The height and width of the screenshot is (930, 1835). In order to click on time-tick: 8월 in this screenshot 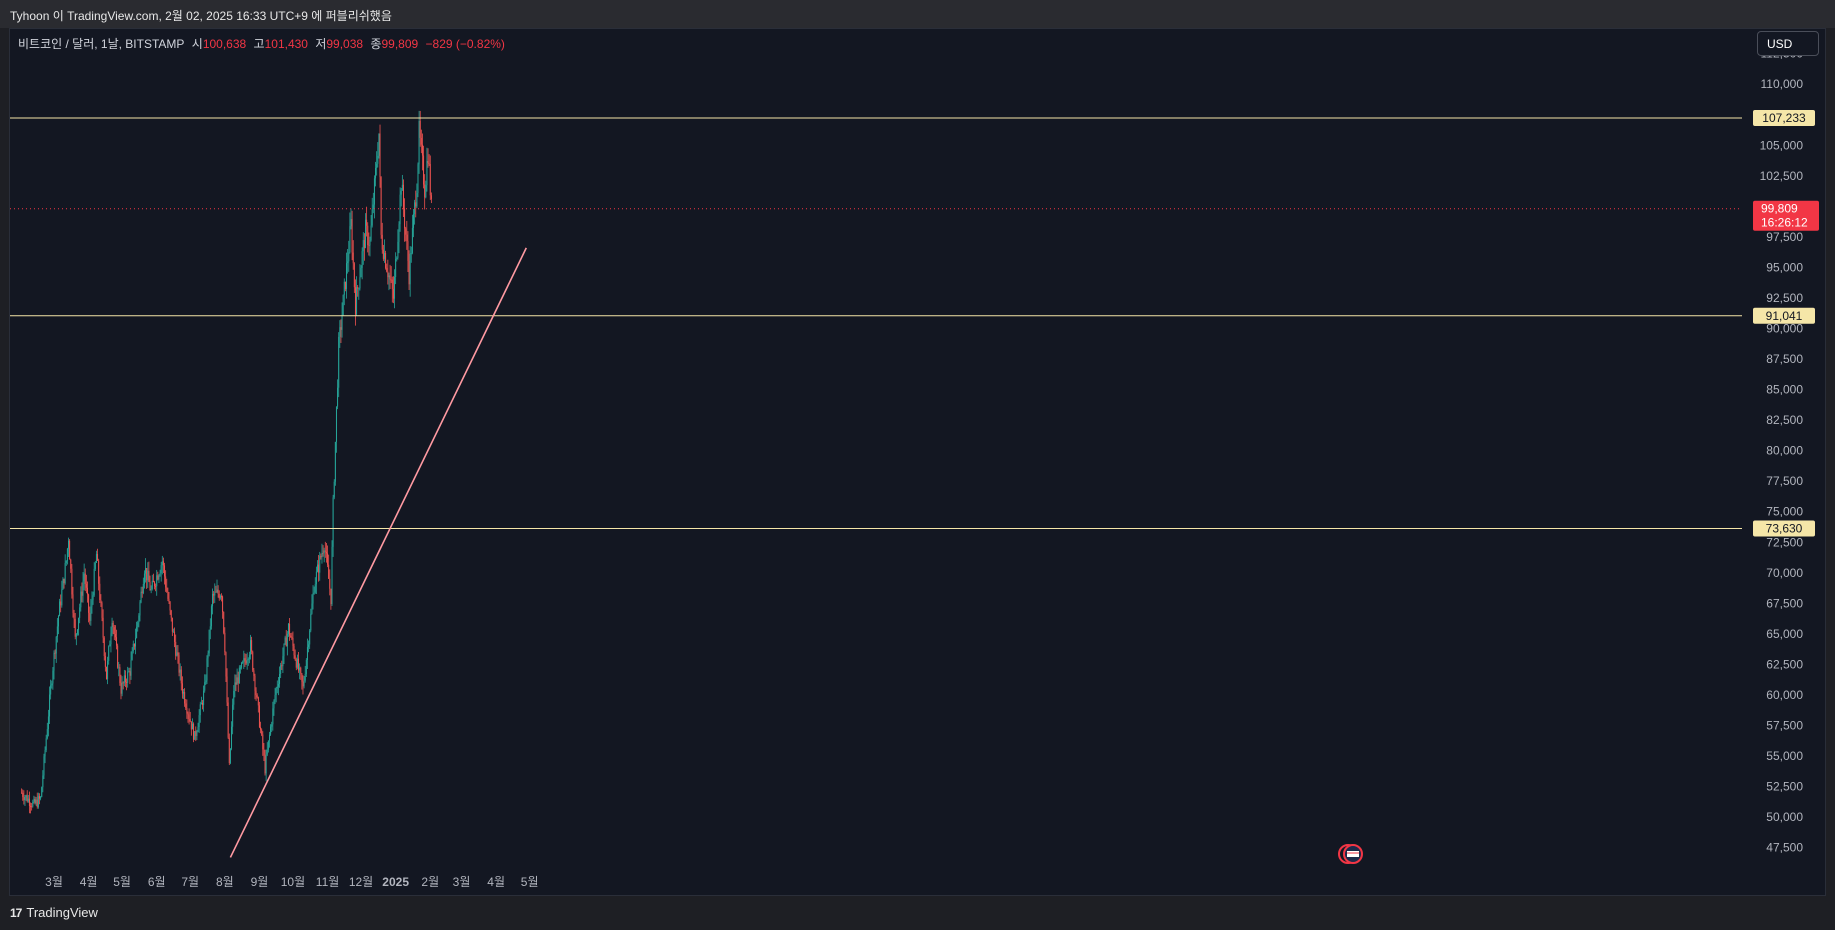, I will do `click(225, 882)`.